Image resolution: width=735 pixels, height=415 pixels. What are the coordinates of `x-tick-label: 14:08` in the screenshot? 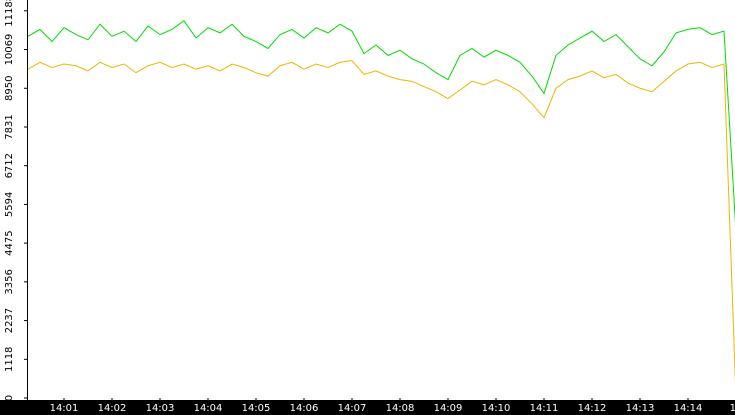 It's located at (400, 408).